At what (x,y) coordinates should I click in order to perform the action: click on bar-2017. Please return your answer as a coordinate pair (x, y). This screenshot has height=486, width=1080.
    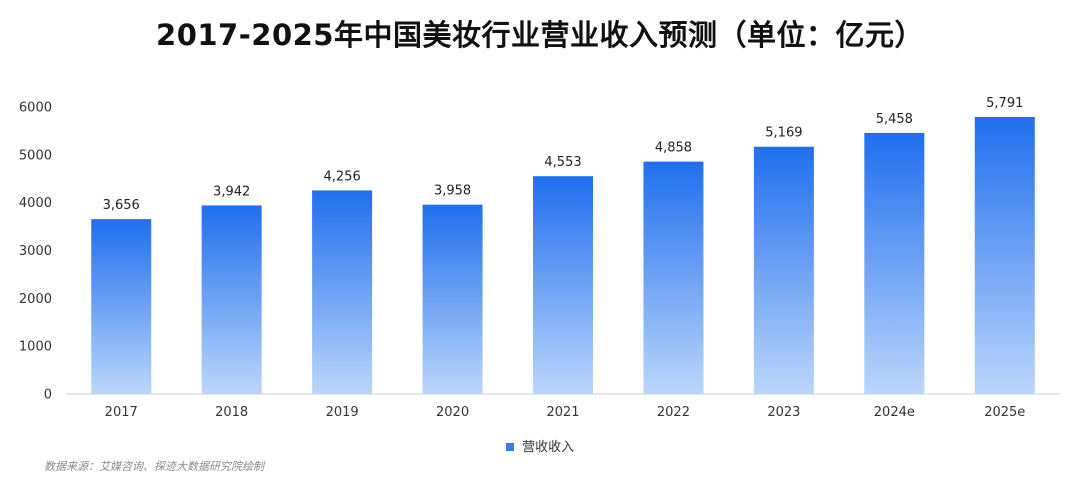
    Looking at the image, I should click on (121, 306).